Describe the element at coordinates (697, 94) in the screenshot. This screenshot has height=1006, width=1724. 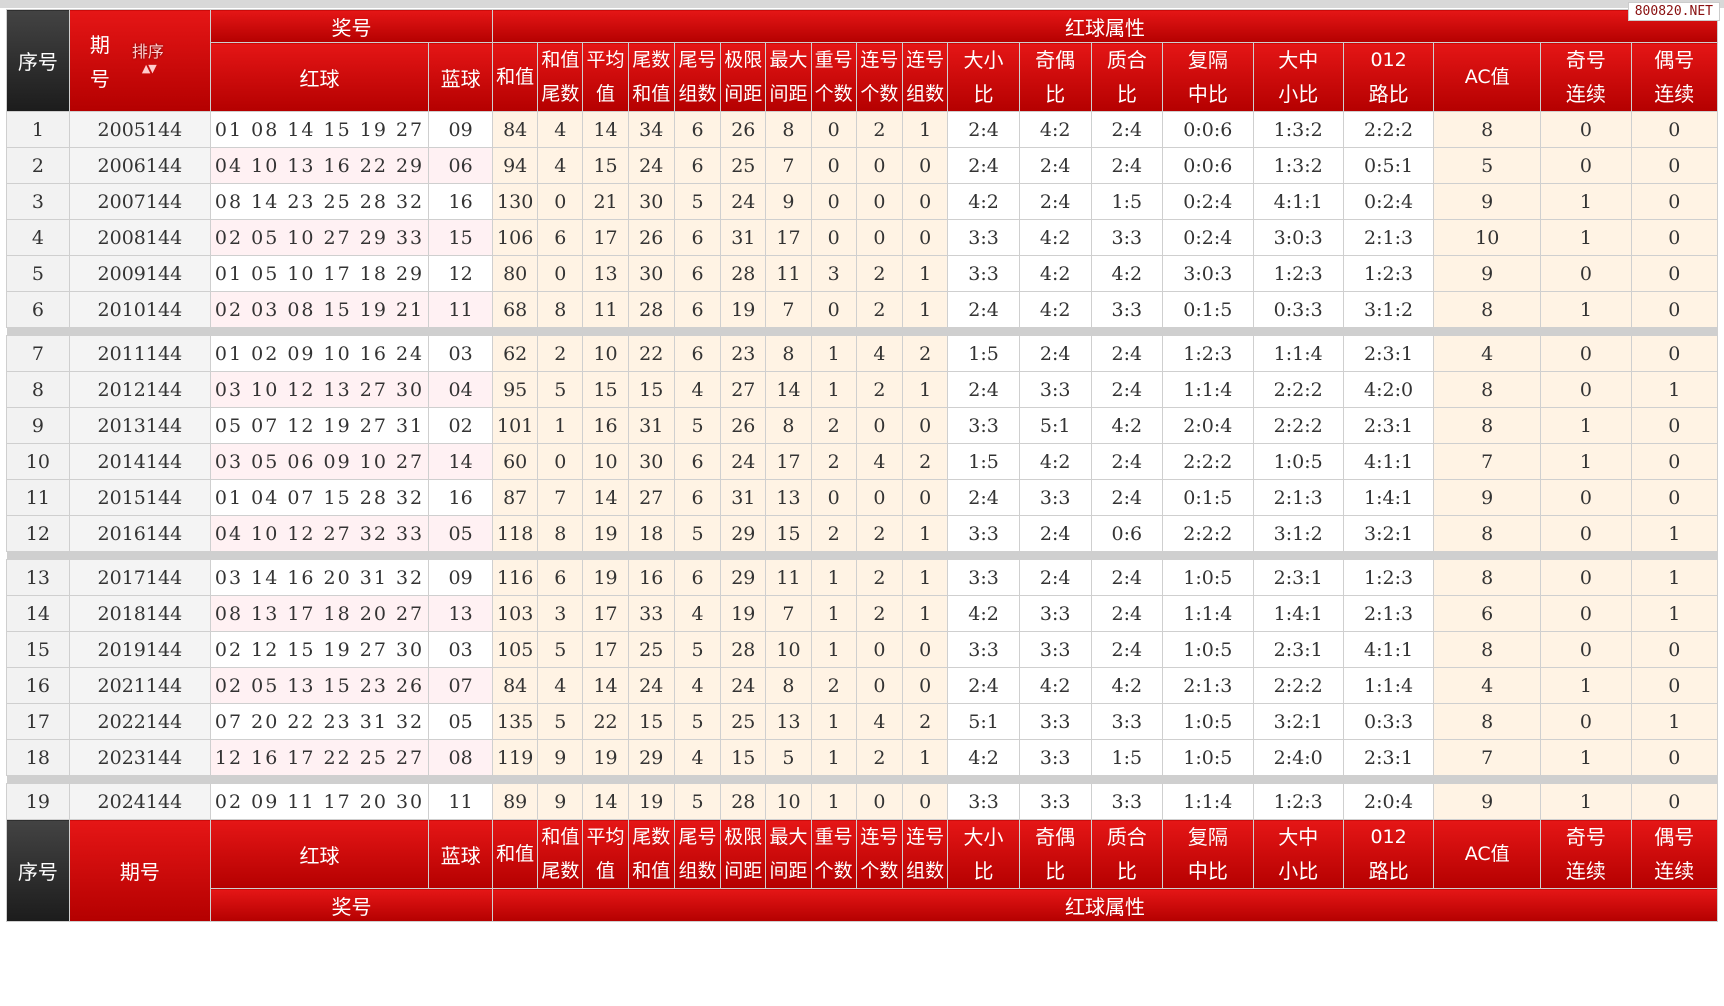
I see `header-attr-col-4-line2: 组数` at that location.